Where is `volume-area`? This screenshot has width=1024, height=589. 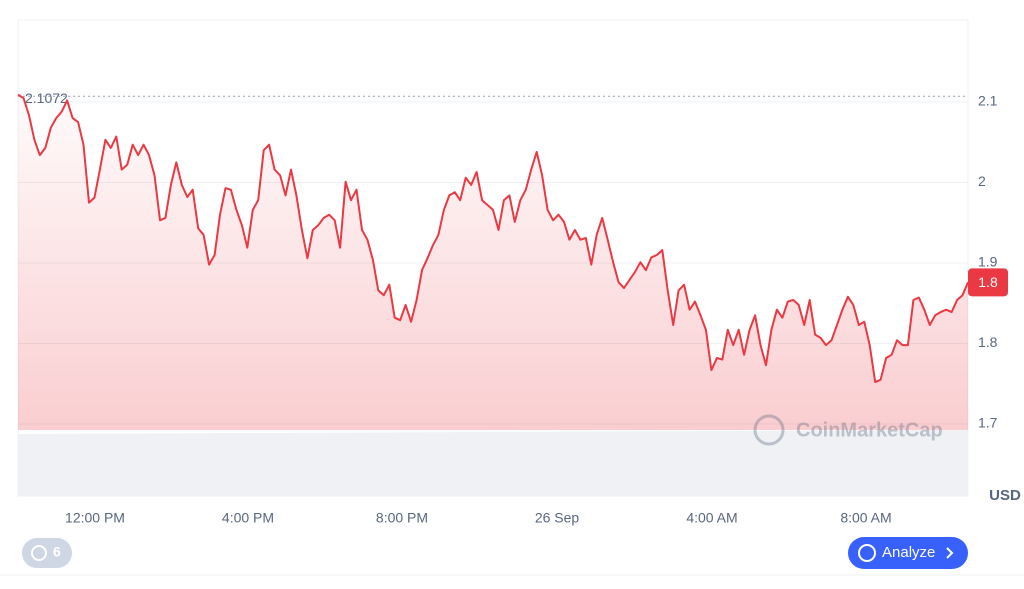 volume-area is located at coordinates (493, 463).